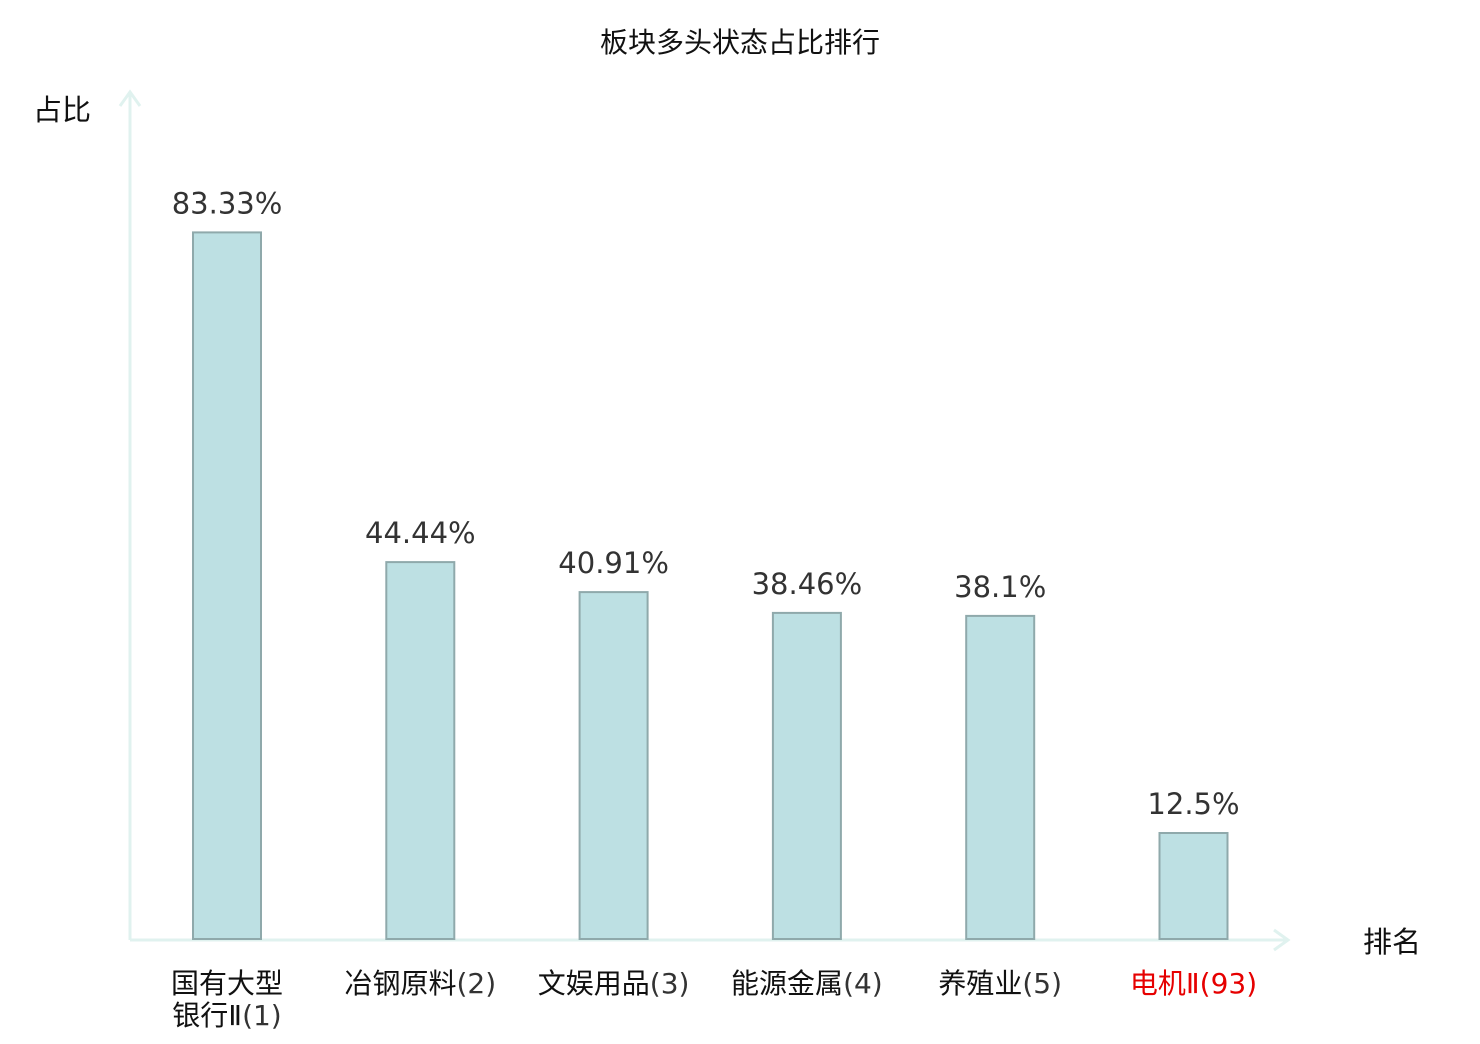 The height and width of the screenshot is (1044, 1480). What do you see at coordinates (62, 110) in the screenshot?
I see `y-axis-label: 占比` at bounding box center [62, 110].